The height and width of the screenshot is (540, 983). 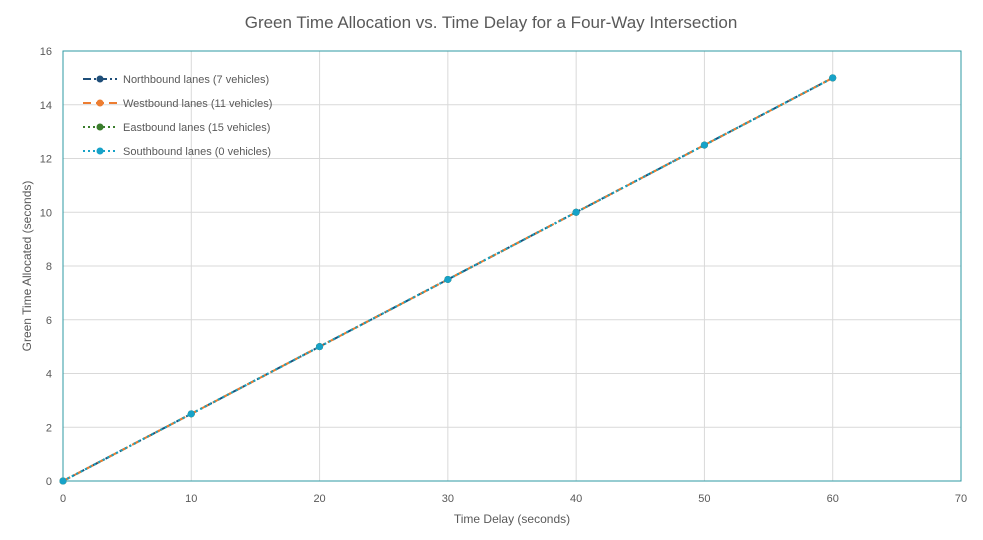 What do you see at coordinates (63, 499) in the screenshot?
I see `x-tick-label: 0` at bounding box center [63, 499].